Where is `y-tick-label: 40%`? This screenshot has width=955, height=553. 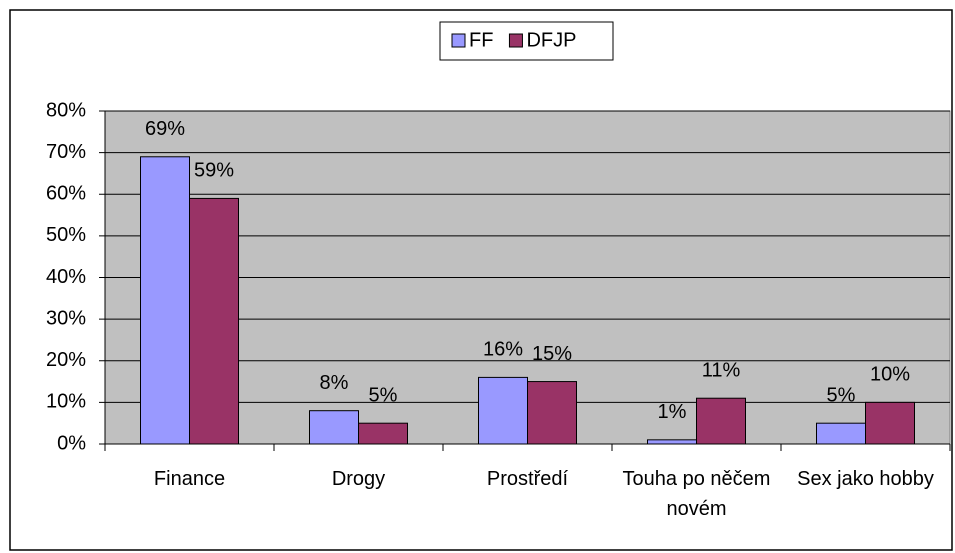
y-tick-label: 40% is located at coordinates (66, 277).